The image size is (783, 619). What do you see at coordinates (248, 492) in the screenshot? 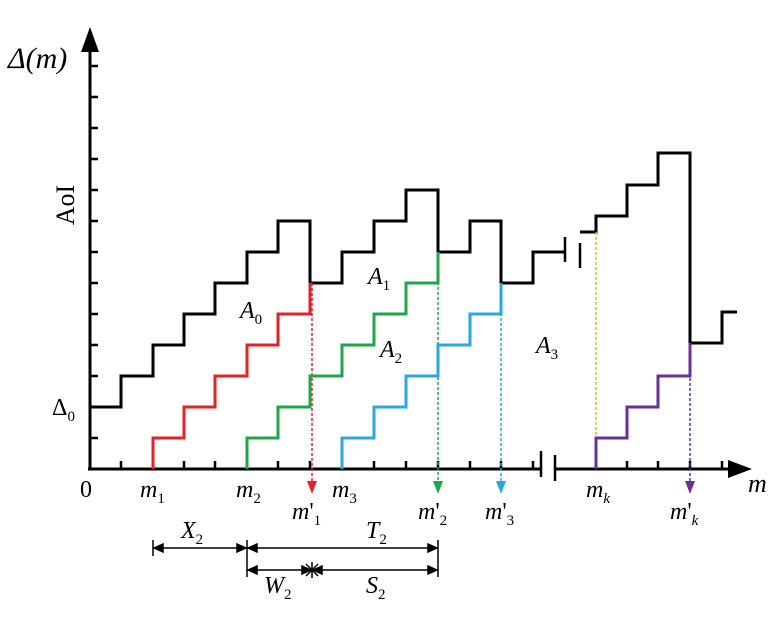
I see `tick-m2: m2` at bounding box center [248, 492].